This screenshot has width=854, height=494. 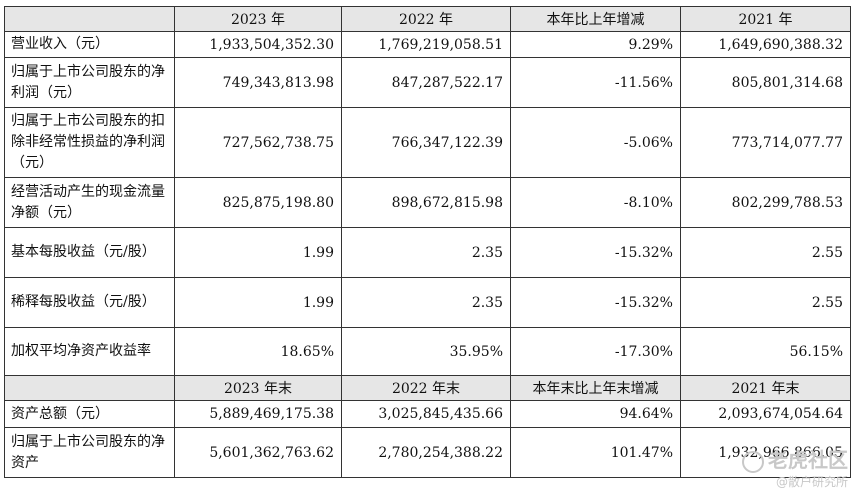 I want to click on header-cell: 2022 年, so click(x=426, y=19).